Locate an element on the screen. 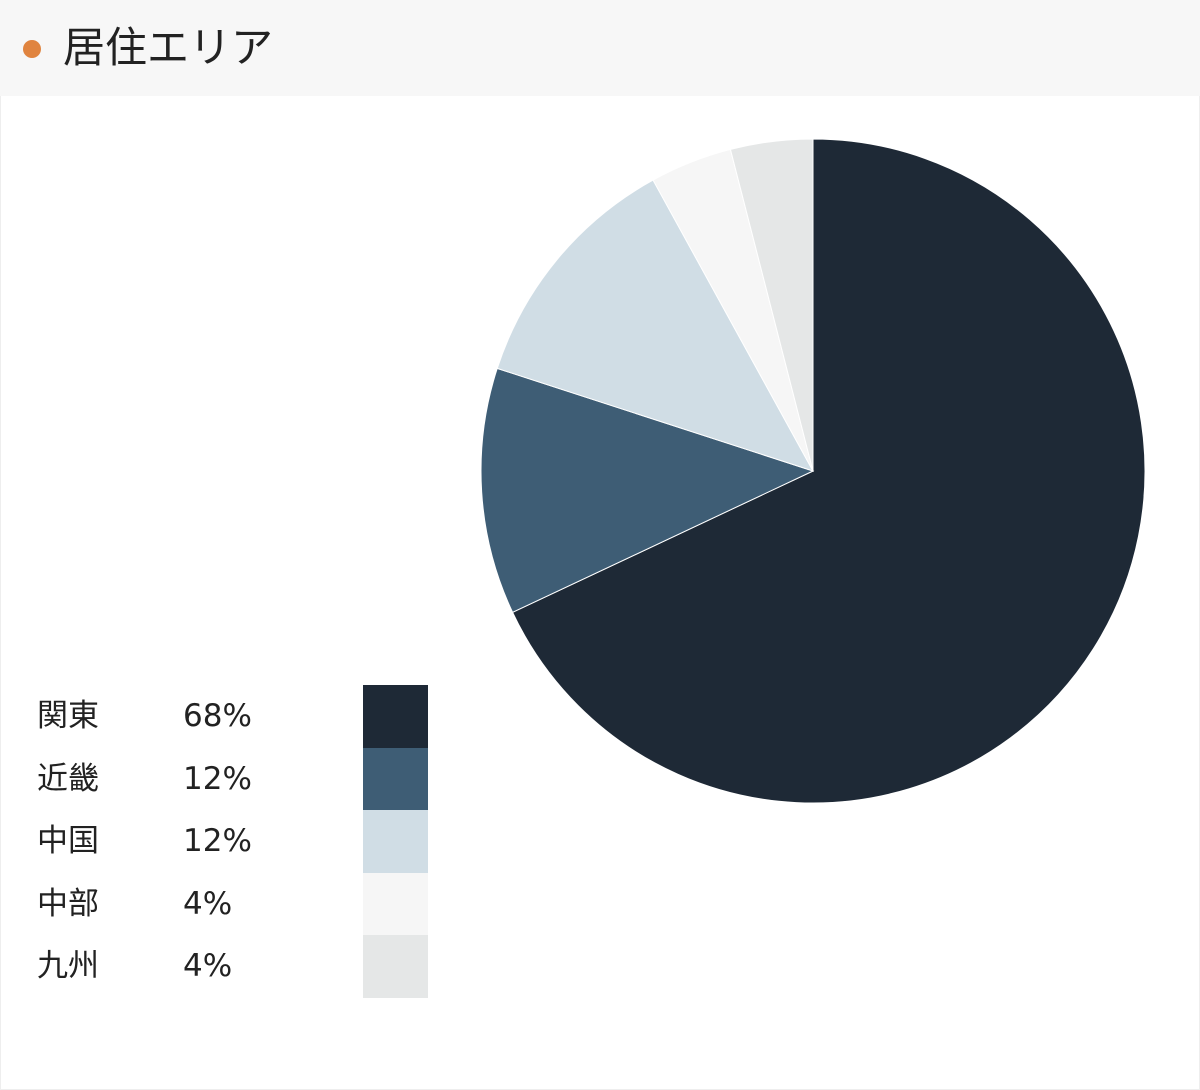 The width and height of the screenshot is (1200, 1090). legend-label: 中部 is located at coordinates (68, 903).